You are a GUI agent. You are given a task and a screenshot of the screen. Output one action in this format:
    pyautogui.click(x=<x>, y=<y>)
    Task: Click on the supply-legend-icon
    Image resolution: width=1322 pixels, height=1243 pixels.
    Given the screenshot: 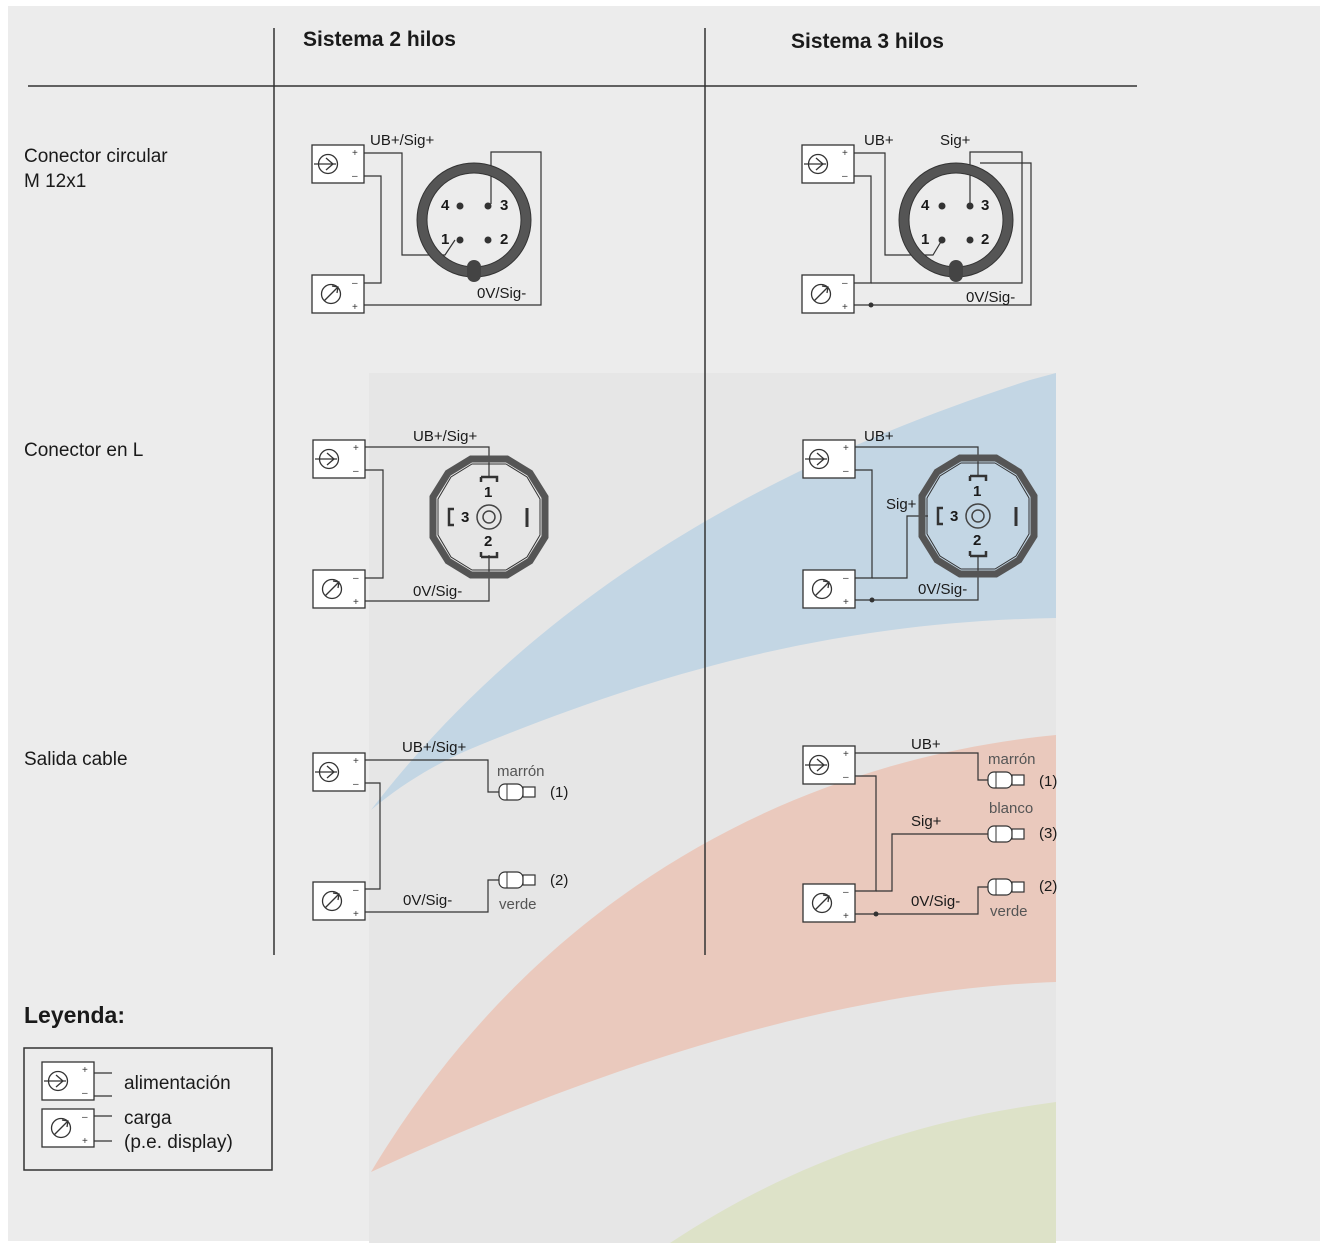 What is the action you would take?
    pyautogui.click(x=68, y=1081)
    